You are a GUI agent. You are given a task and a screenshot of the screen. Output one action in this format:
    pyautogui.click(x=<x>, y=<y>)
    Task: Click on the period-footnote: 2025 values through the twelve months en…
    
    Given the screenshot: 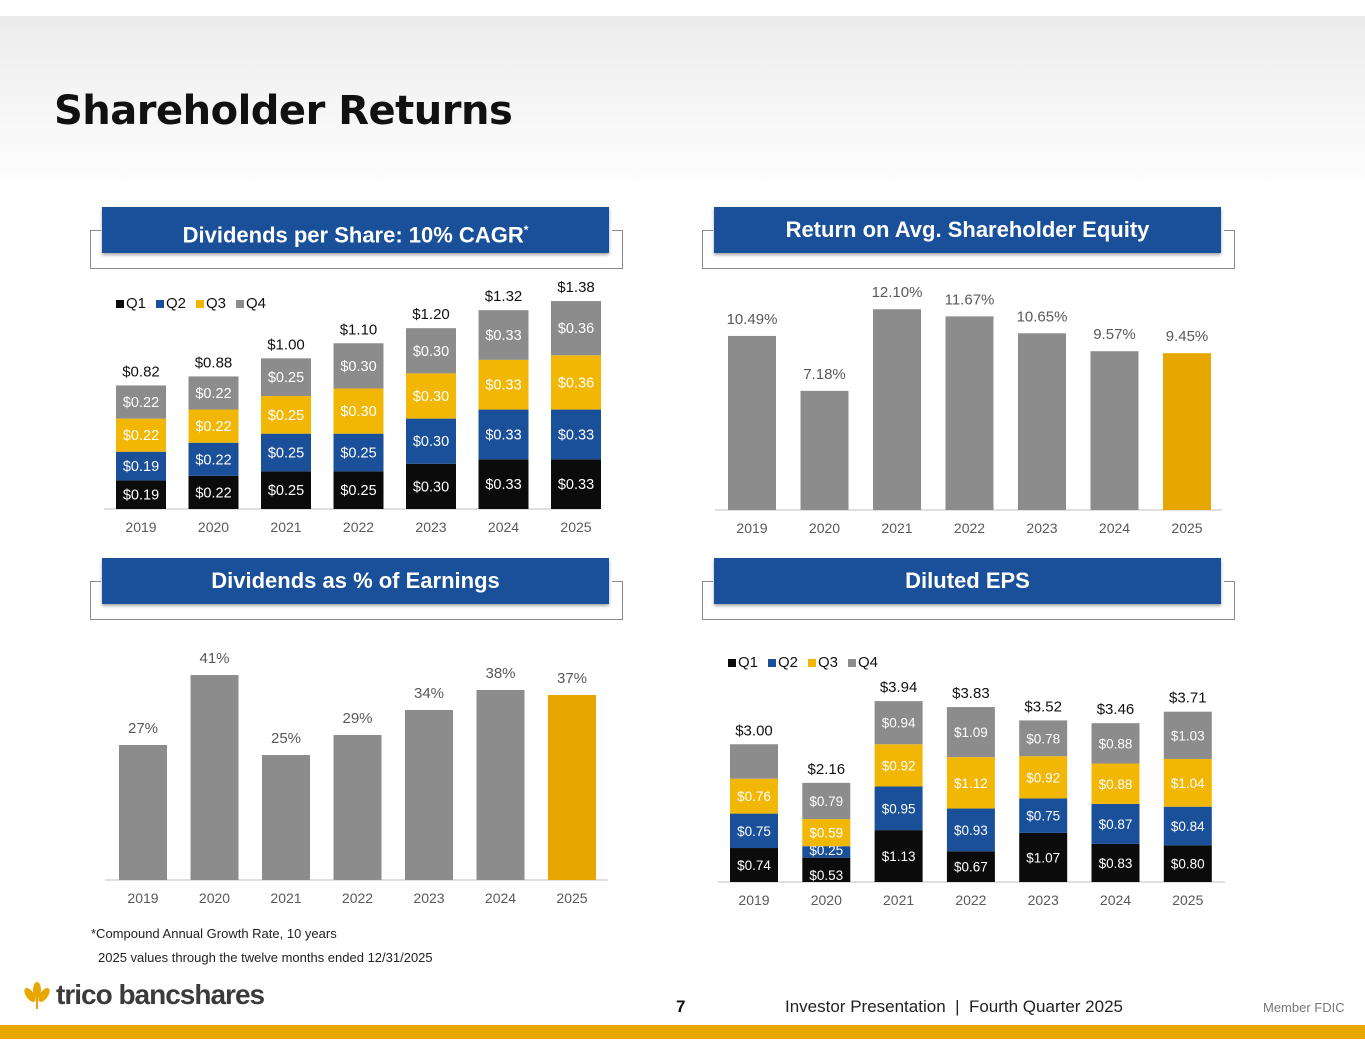 What is the action you would take?
    pyautogui.click(x=265, y=957)
    